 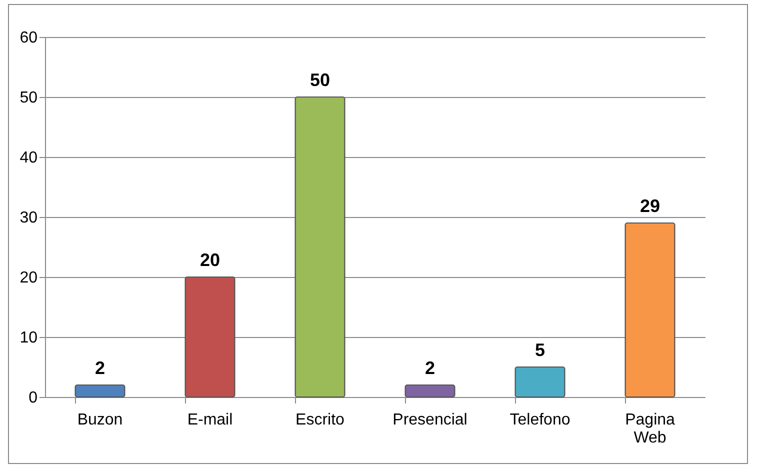 What do you see at coordinates (29, 38) in the screenshot?
I see `y-tick-label: 60` at bounding box center [29, 38].